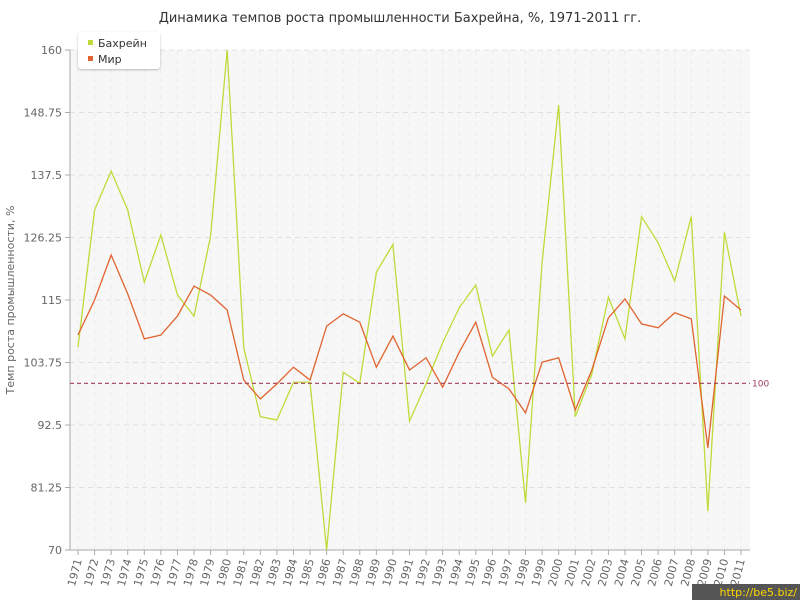  What do you see at coordinates (47, 175) in the screenshot?
I see `y-tick-label: 137.5` at bounding box center [47, 175].